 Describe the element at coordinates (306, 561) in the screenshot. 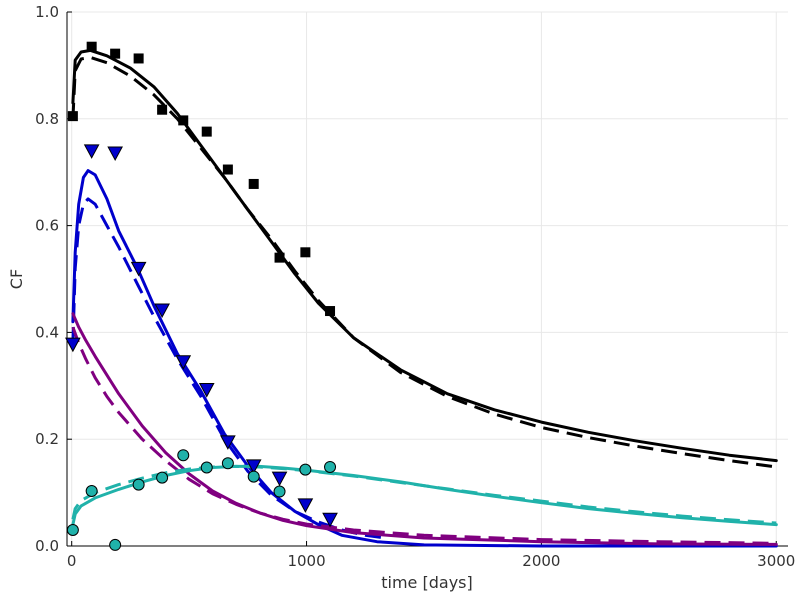

I see `x-tick-label: 1000` at that location.